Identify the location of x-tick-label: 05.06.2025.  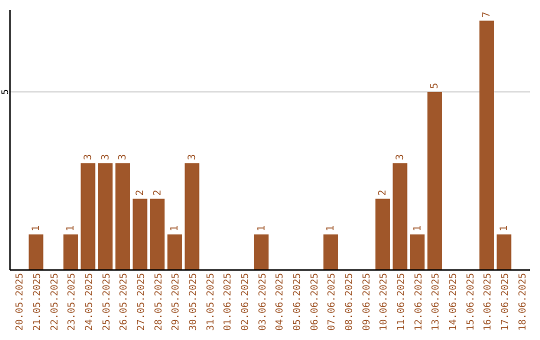
(297, 302).